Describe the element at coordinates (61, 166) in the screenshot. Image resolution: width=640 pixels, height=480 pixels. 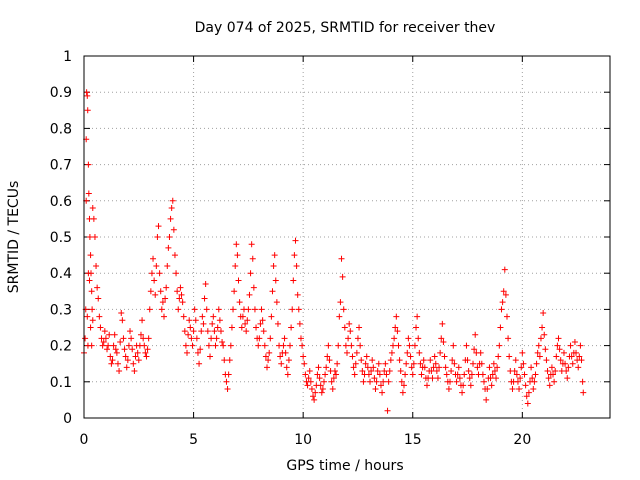
I see `y-tick-label: 0.7` at that location.